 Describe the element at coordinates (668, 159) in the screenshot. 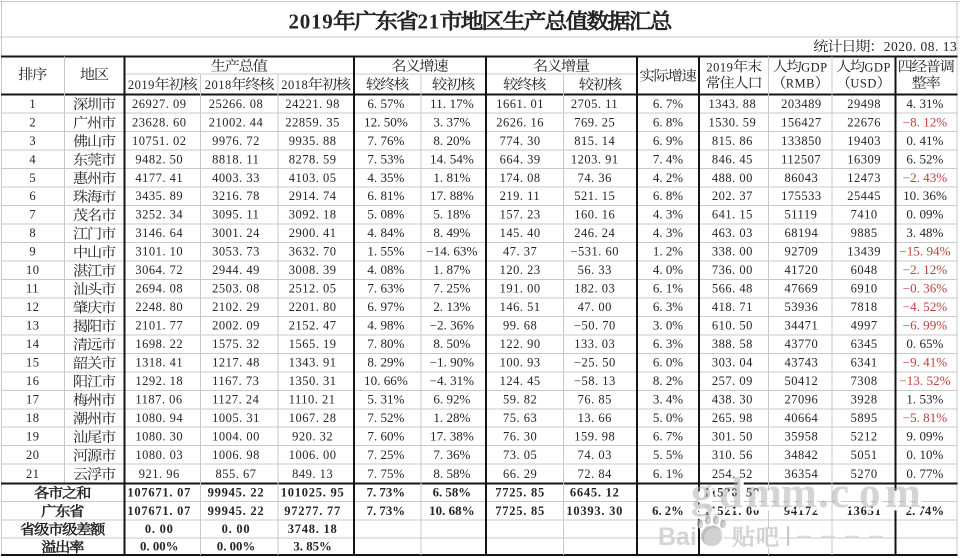

I see `svg-text: 7. 4%` at that location.